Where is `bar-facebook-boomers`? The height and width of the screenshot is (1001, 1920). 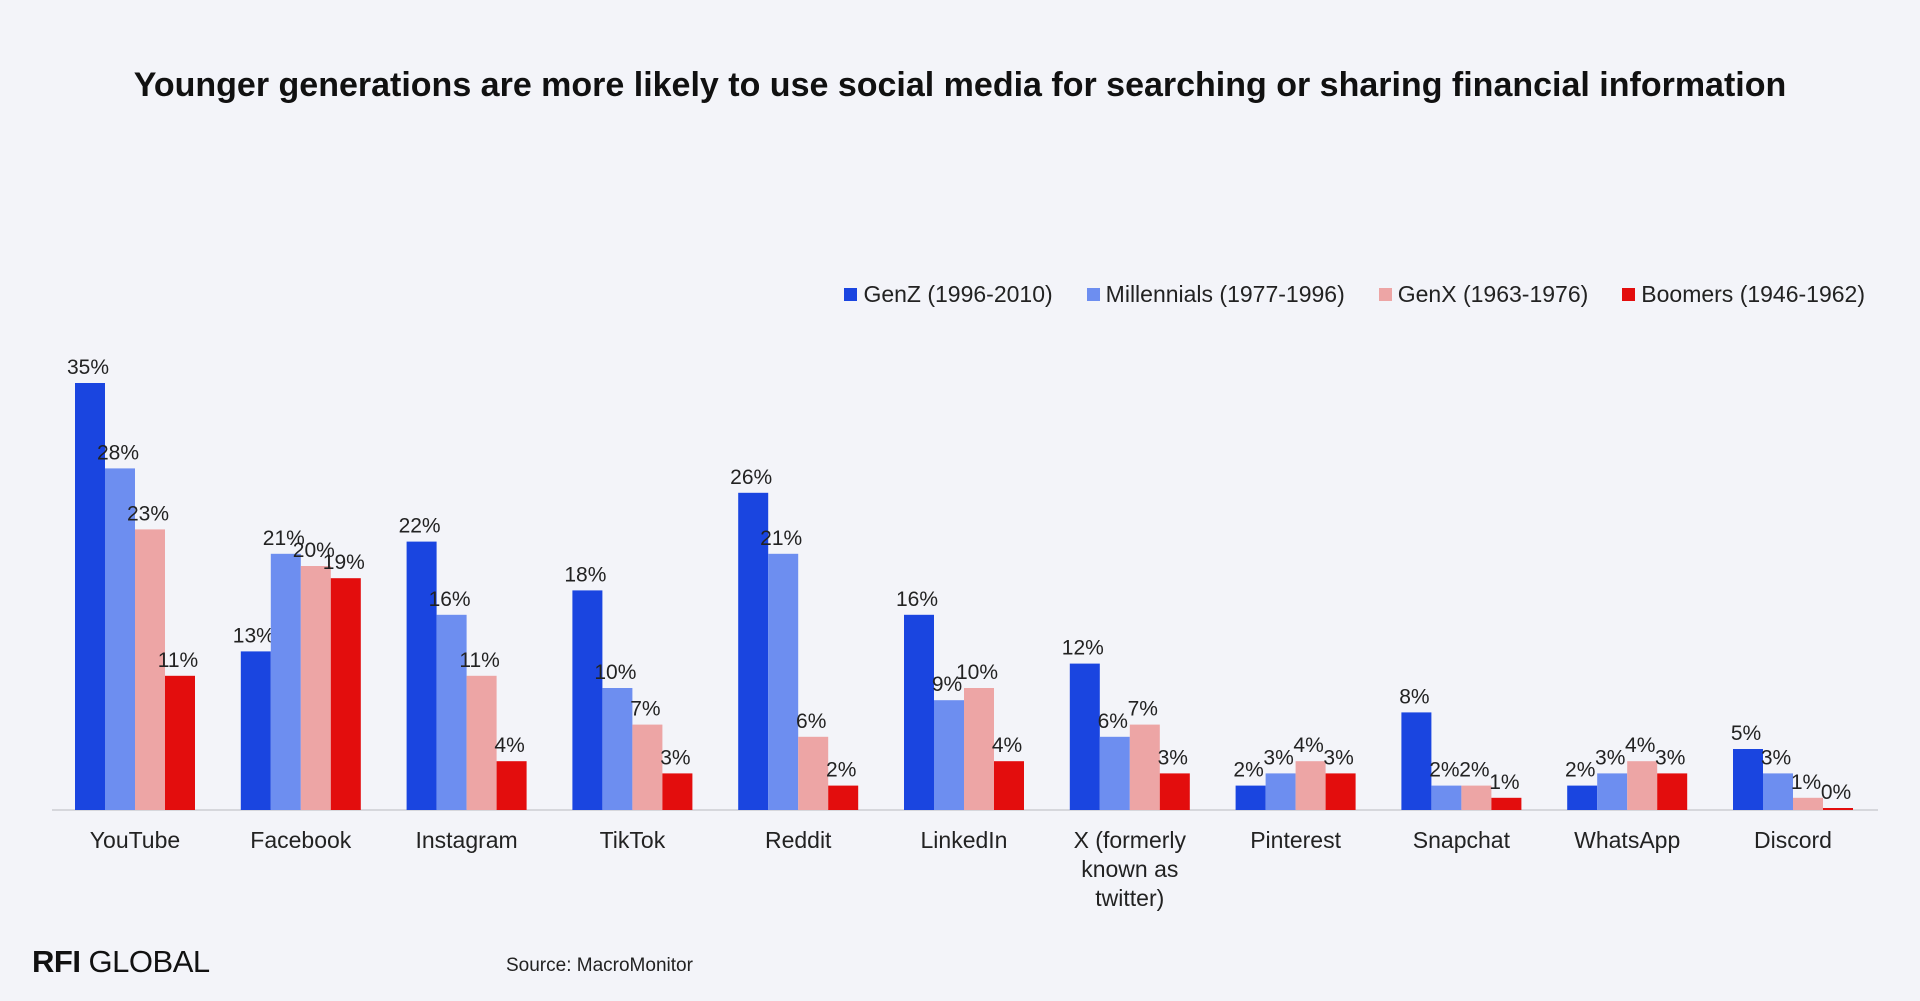 bar-facebook-boomers is located at coordinates (345, 694).